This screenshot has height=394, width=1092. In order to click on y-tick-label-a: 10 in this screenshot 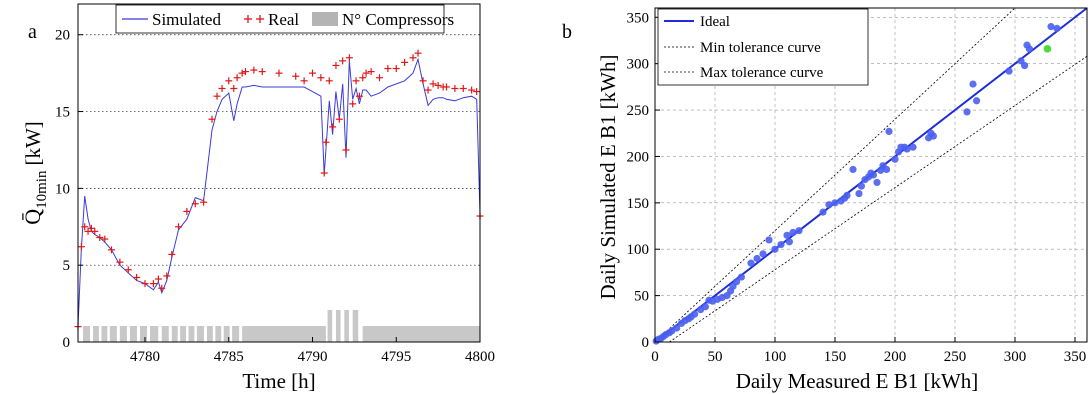, I will do `click(62, 189)`.